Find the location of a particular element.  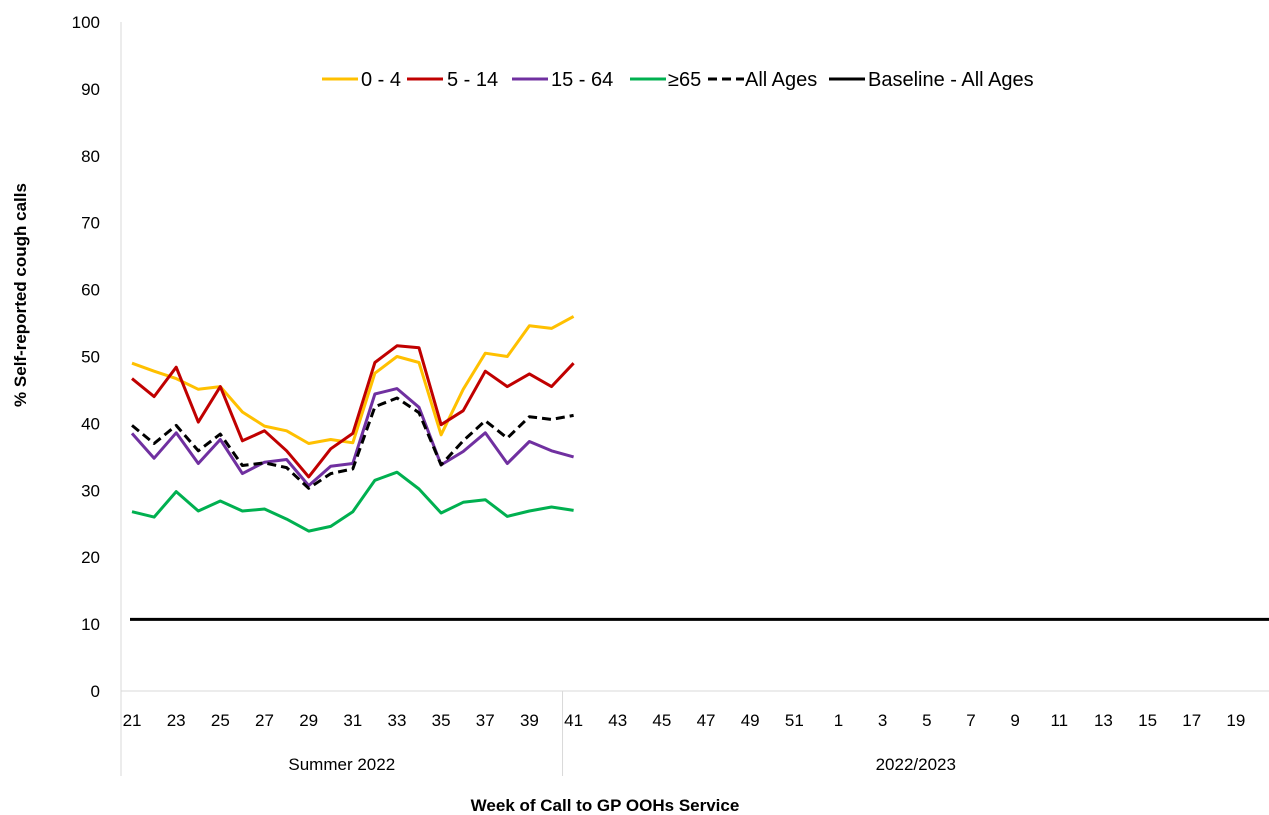

x-tick-label: 41 is located at coordinates (573, 720).